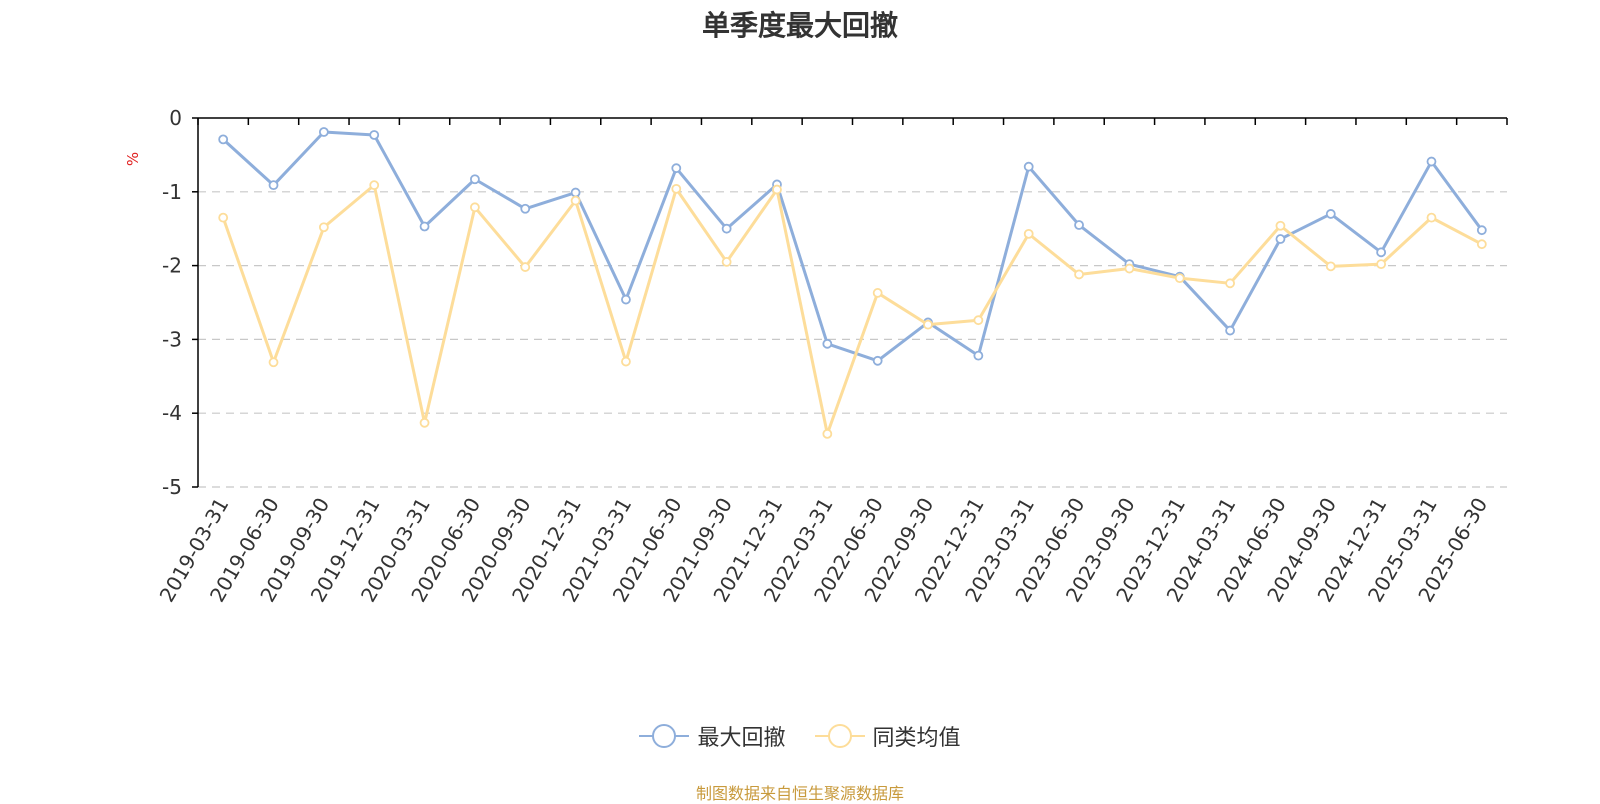 This screenshot has height=804, width=1600. Describe the element at coordinates (799, 793) in the screenshot. I see `data-source-note: 制图数据来自恒生聚源数据库` at that location.